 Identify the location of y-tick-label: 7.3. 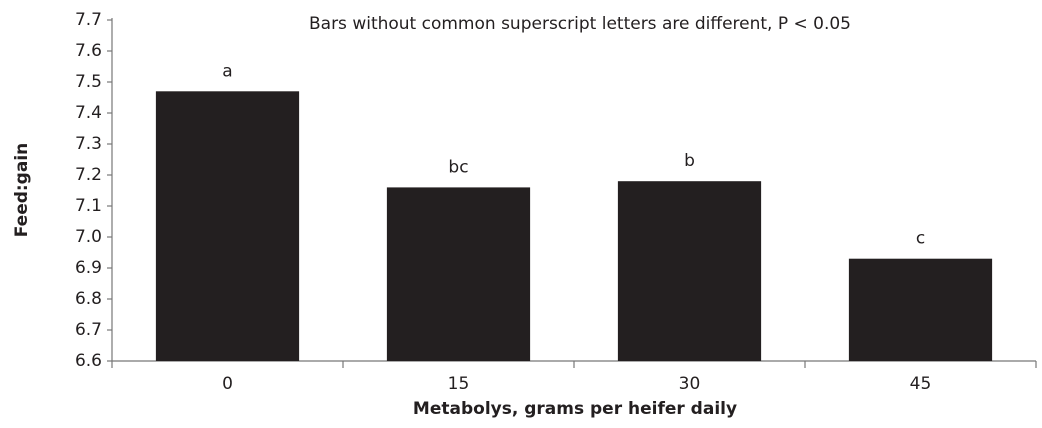
(88, 144).